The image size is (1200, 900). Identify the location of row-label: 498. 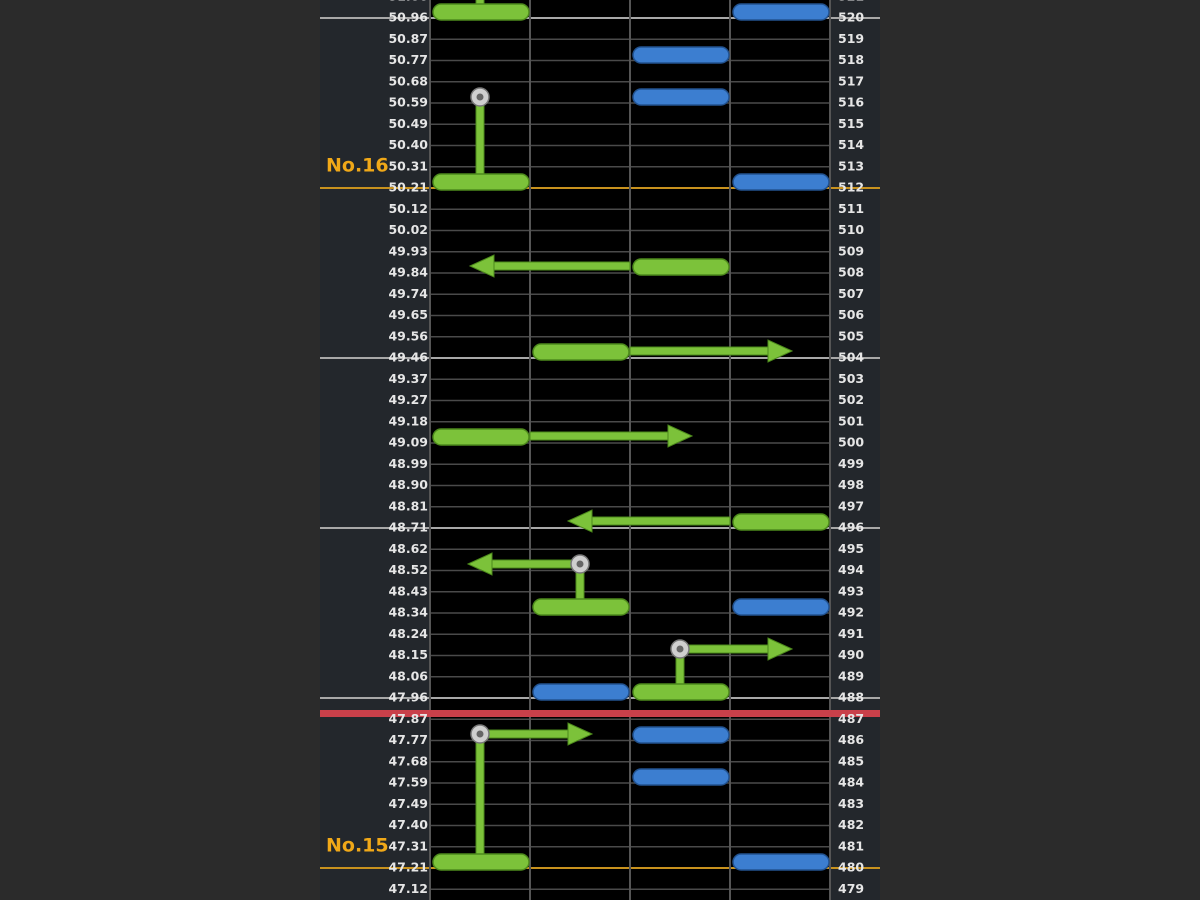
(851, 484).